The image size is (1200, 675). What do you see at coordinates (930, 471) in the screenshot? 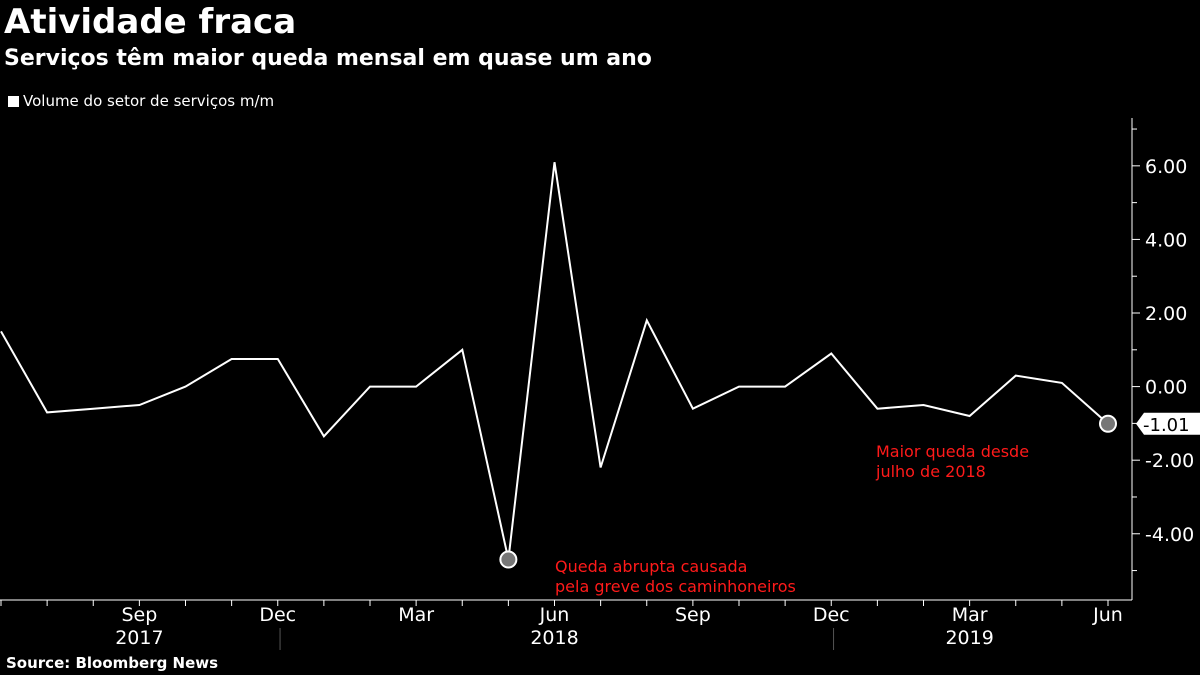
I see `annotation-text: julho de 2018` at bounding box center [930, 471].